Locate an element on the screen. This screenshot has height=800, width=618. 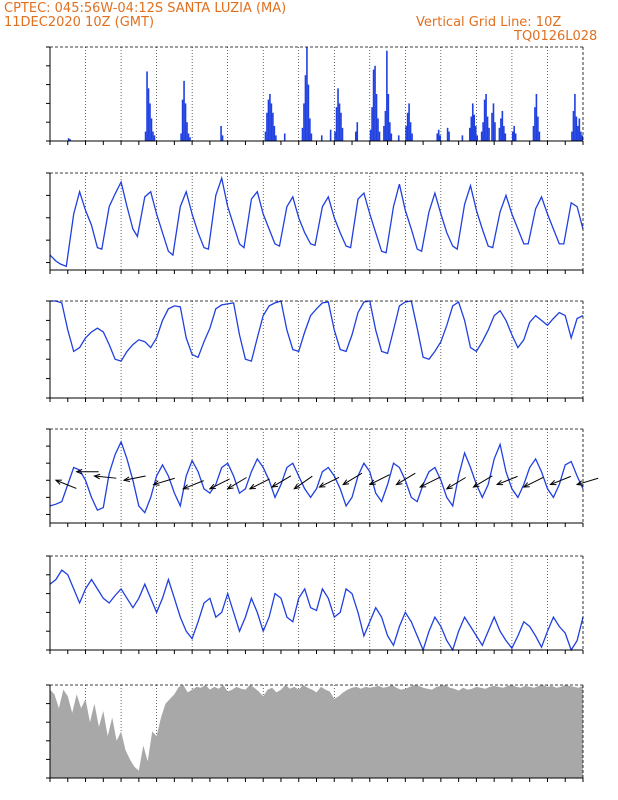
model-code-text: TQ0126L028 is located at coordinates (556, 36).